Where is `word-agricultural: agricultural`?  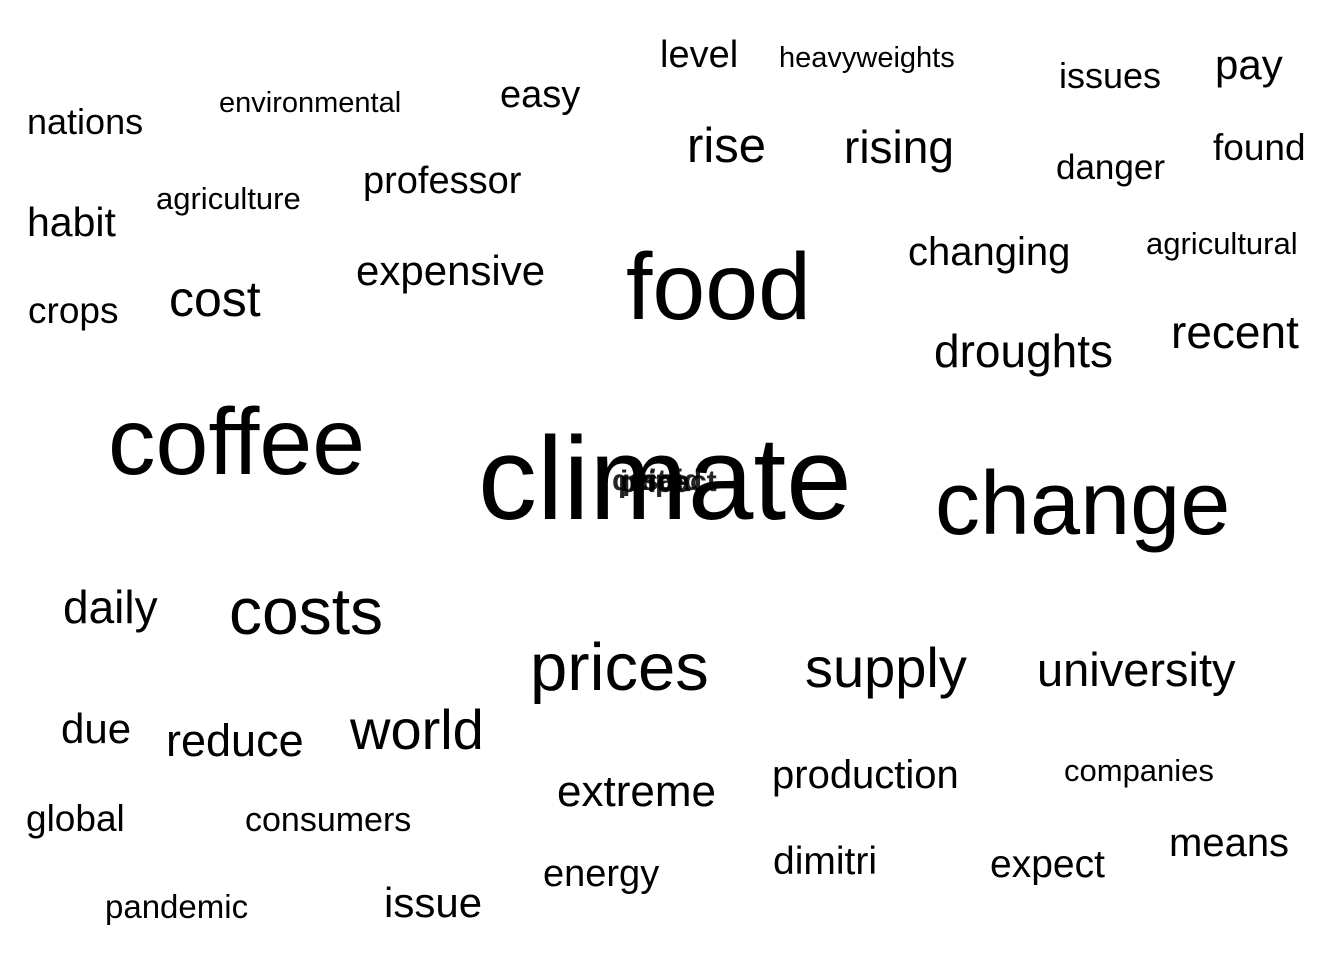 word-agricultural: agricultural is located at coordinates (1222, 243).